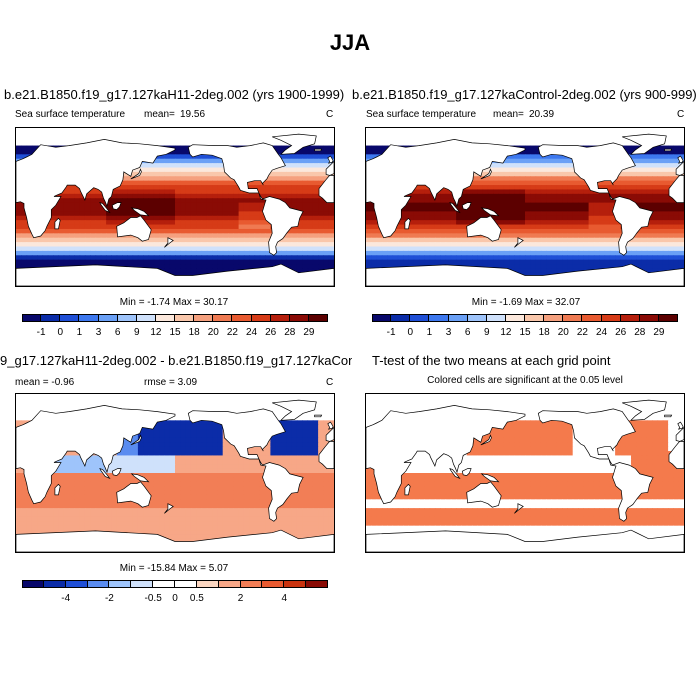 Image resolution: width=700 pixels, height=700 pixels. I want to click on panel1-colorbar-tick-label: 15, so click(175, 332).